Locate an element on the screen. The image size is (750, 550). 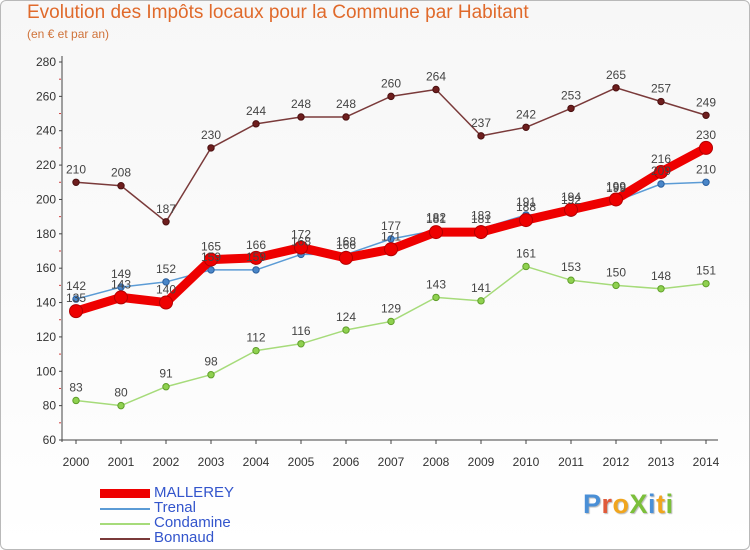
x-tick-label: 2011 is located at coordinates (571, 462).